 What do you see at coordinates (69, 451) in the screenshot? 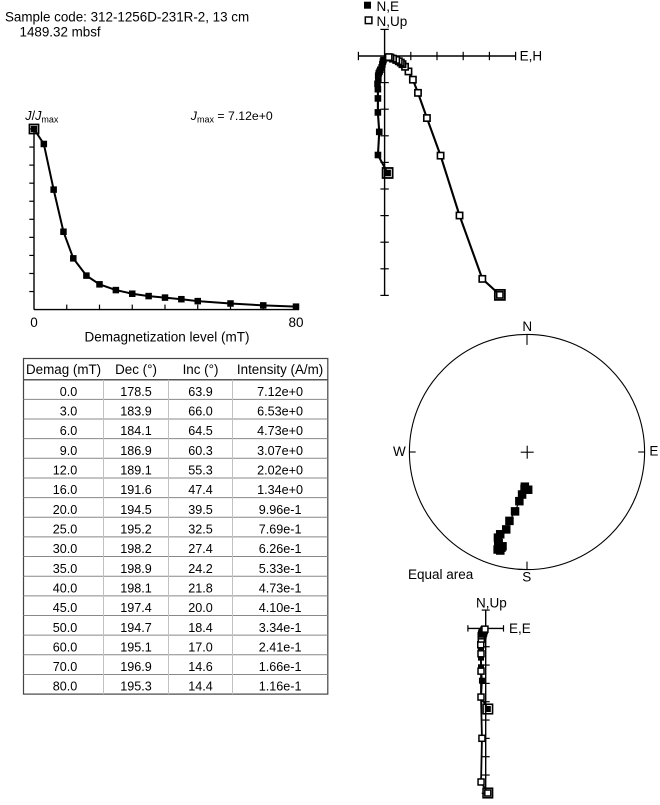
I see `svg-text: 9.0` at bounding box center [69, 451].